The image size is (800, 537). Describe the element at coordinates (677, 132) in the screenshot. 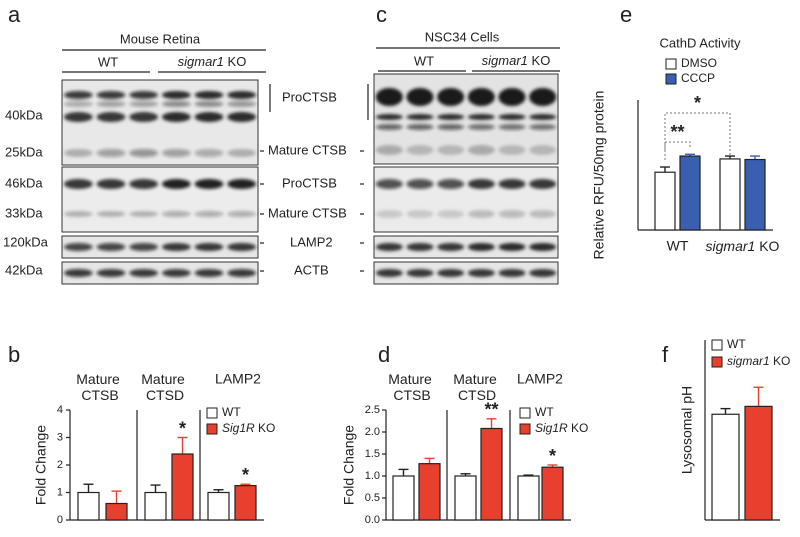

I see `comparison-label: **` at that location.